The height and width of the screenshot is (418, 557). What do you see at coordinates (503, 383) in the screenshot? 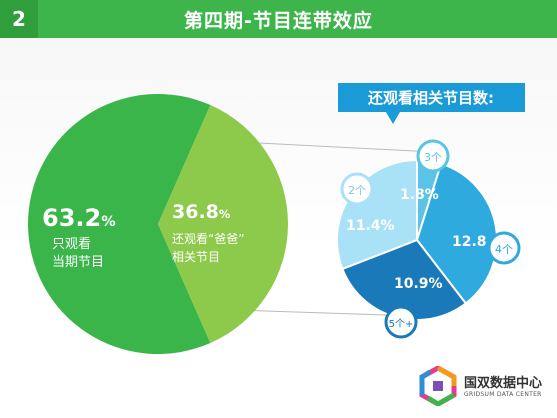
I see `brand-name: 国双数据中心` at bounding box center [503, 383].